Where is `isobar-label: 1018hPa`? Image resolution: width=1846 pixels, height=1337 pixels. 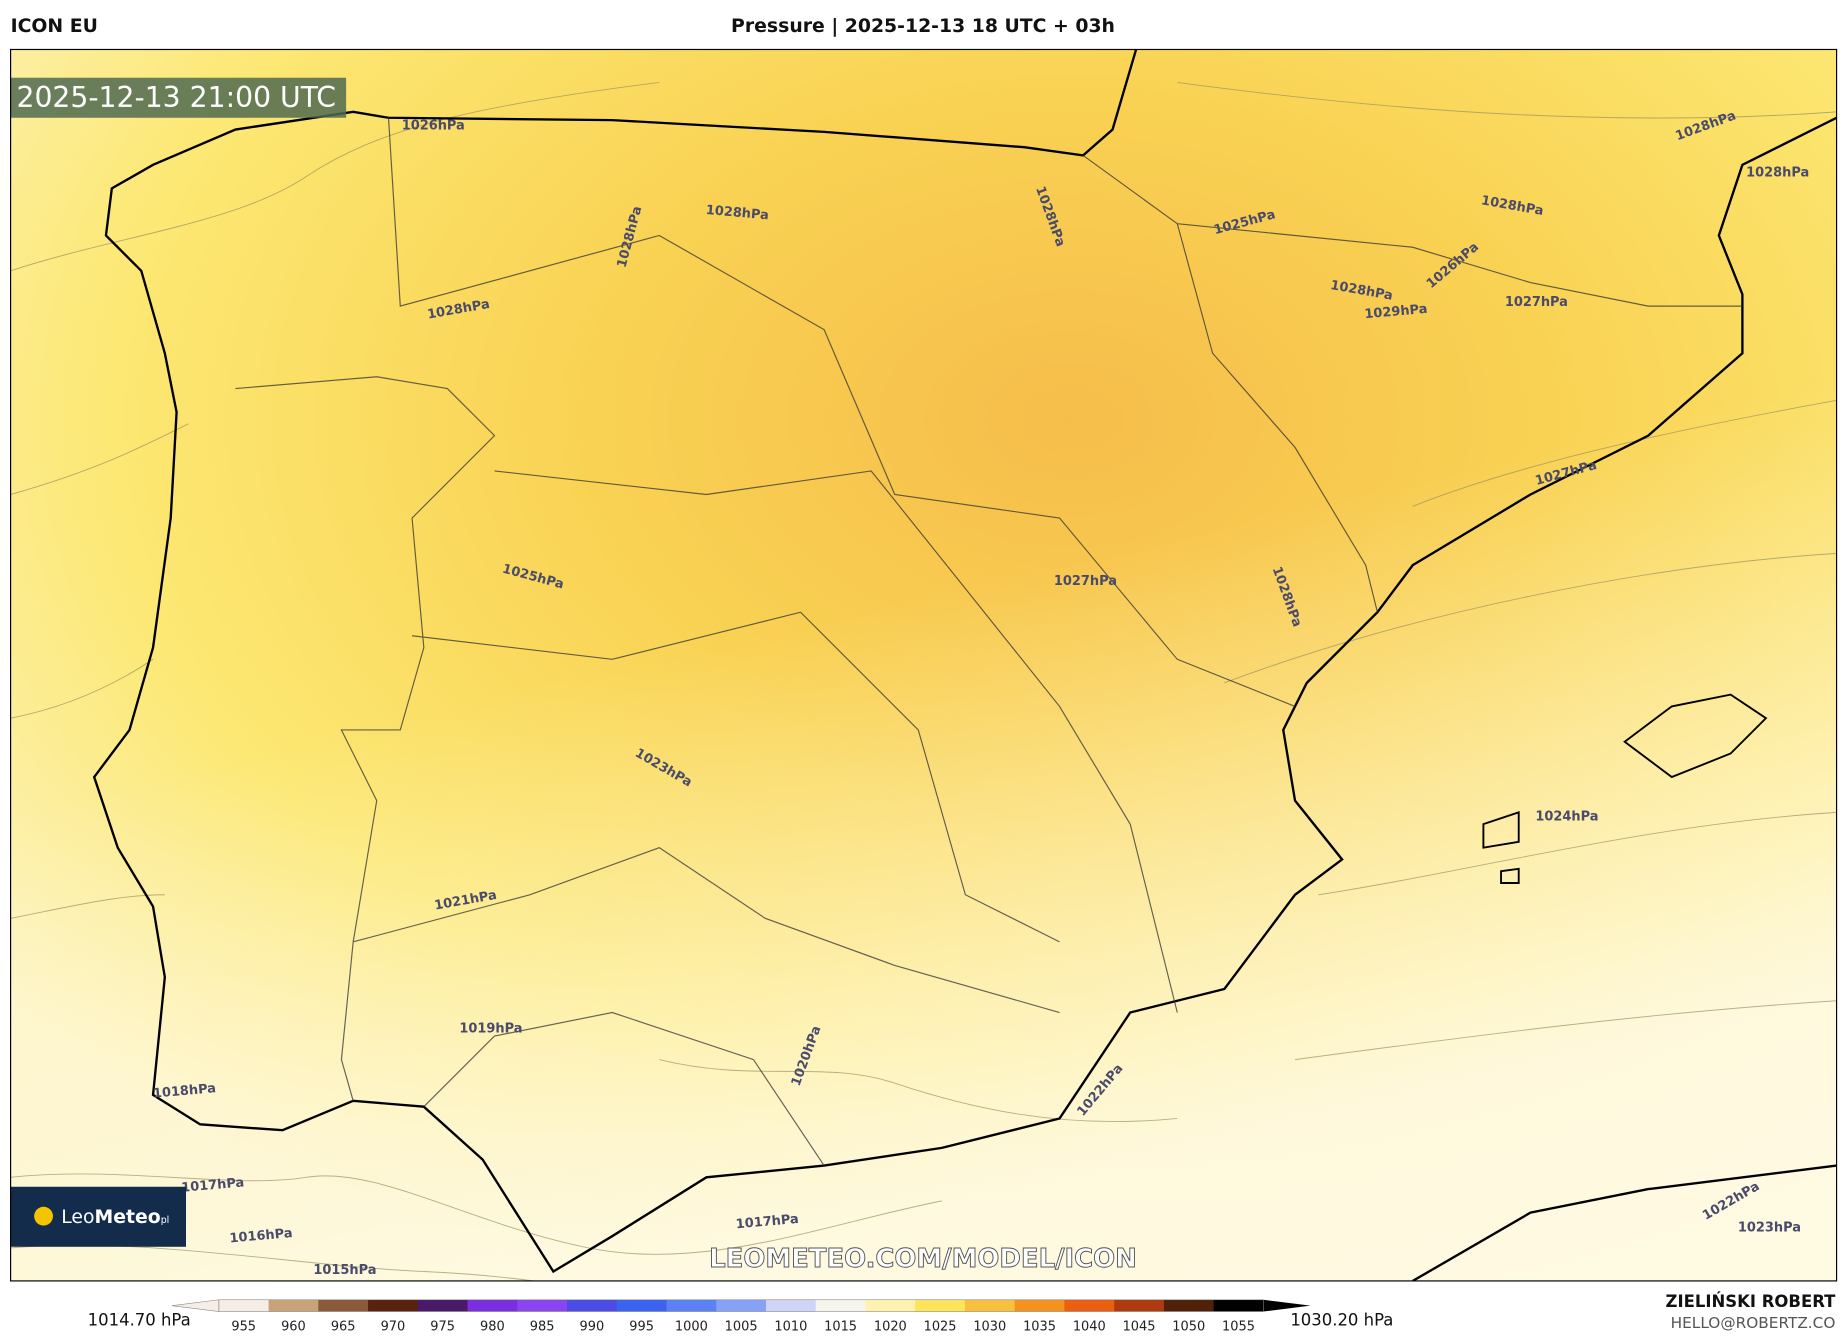 isobar-label: 1018hPa is located at coordinates (184, 1091).